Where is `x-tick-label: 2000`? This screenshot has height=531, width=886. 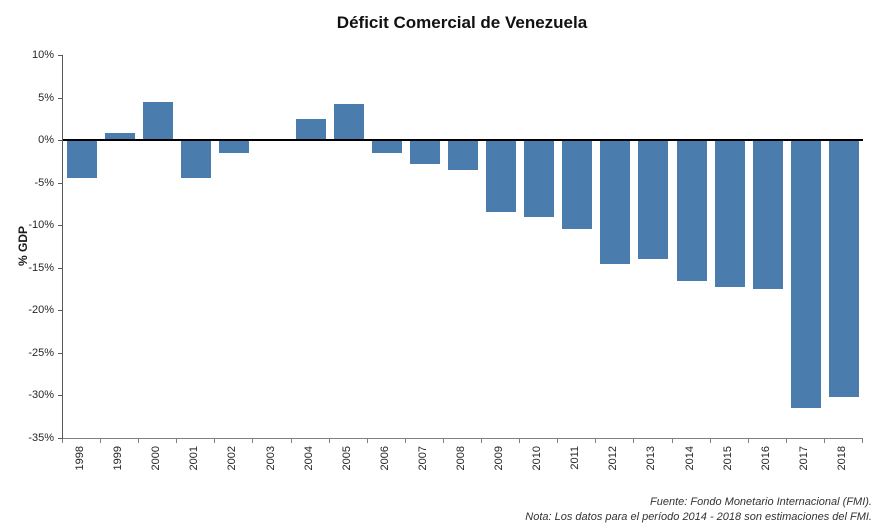 x-tick-label: 2000 is located at coordinates (156, 458).